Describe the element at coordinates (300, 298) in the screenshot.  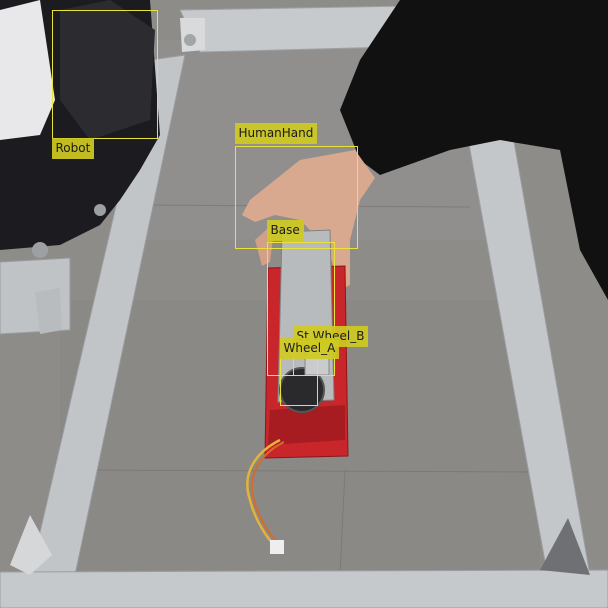
I see `base-bbox: Base` at that location.